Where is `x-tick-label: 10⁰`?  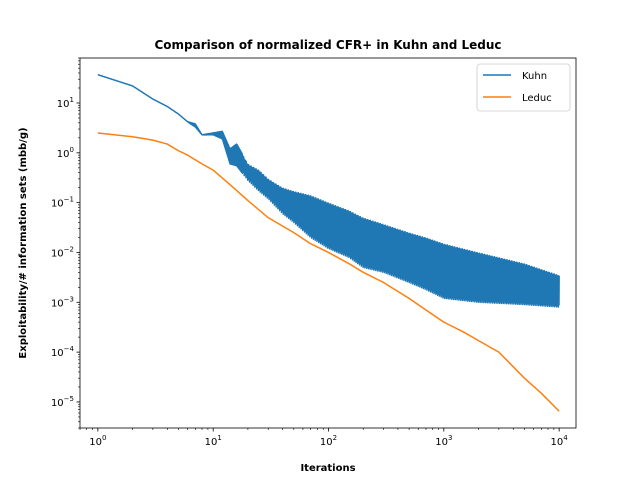
x-tick-label: 10⁰ is located at coordinates (97, 441).